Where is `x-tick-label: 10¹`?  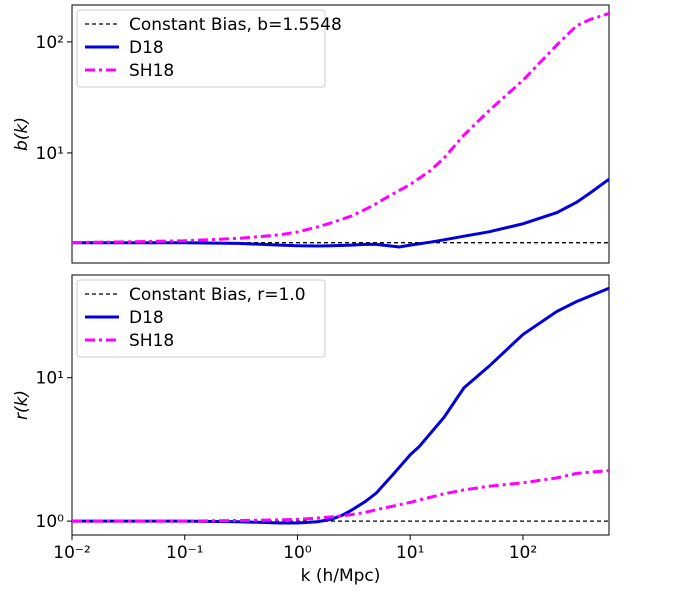 x-tick-label: 10¹ is located at coordinates (410, 553).